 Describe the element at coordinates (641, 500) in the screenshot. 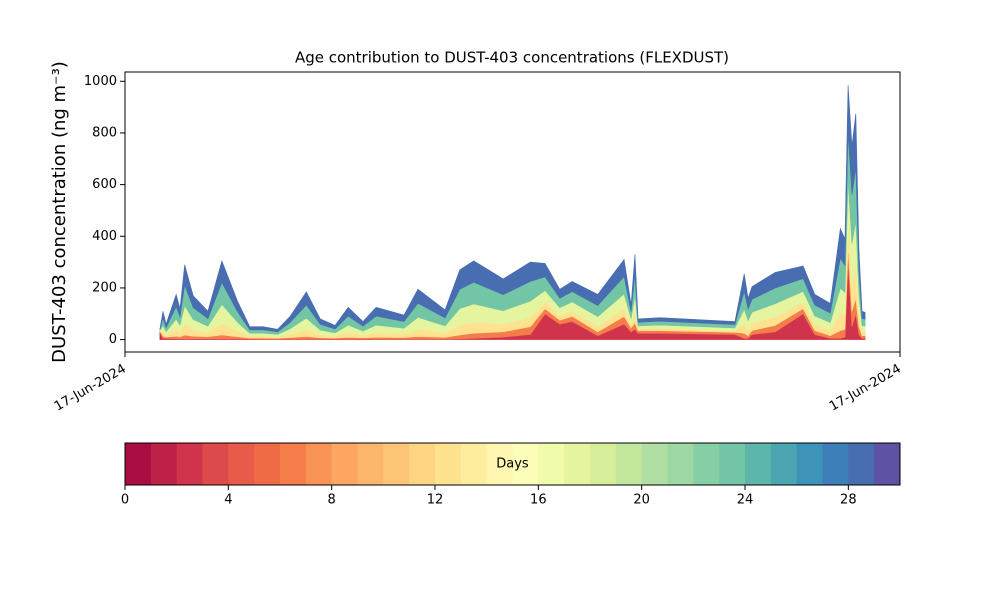

I see `colorbar-tick-label: 20` at that location.